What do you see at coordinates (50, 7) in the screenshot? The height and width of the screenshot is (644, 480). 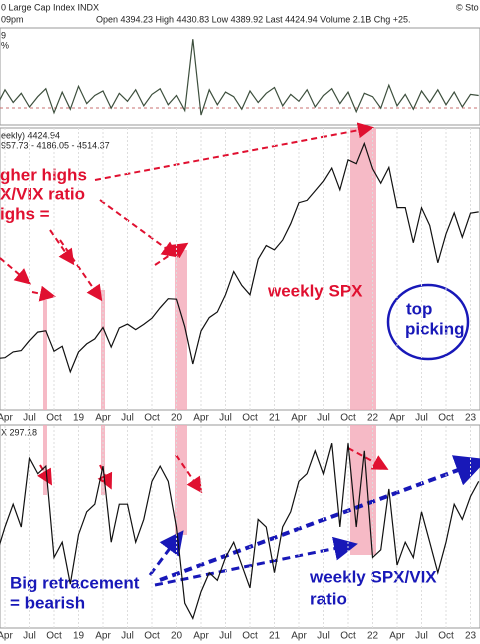 I see `header-title: 0 Large Cap Index INDX` at bounding box center [50, 7].